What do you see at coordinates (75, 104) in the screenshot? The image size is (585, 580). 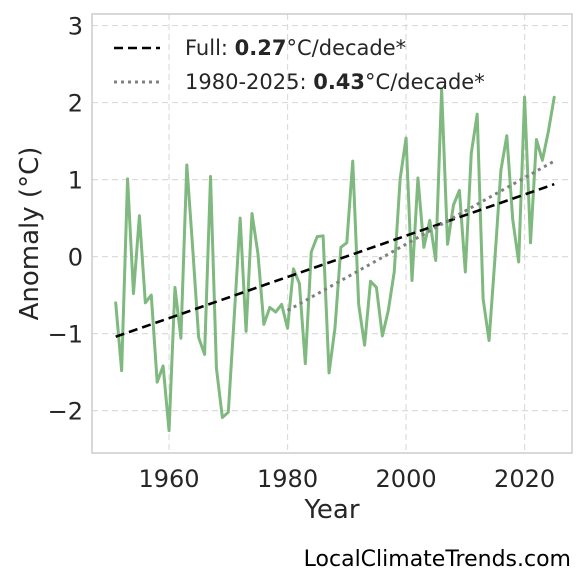 I see `y-tick-label: 2` at bounding box center [75, 104].